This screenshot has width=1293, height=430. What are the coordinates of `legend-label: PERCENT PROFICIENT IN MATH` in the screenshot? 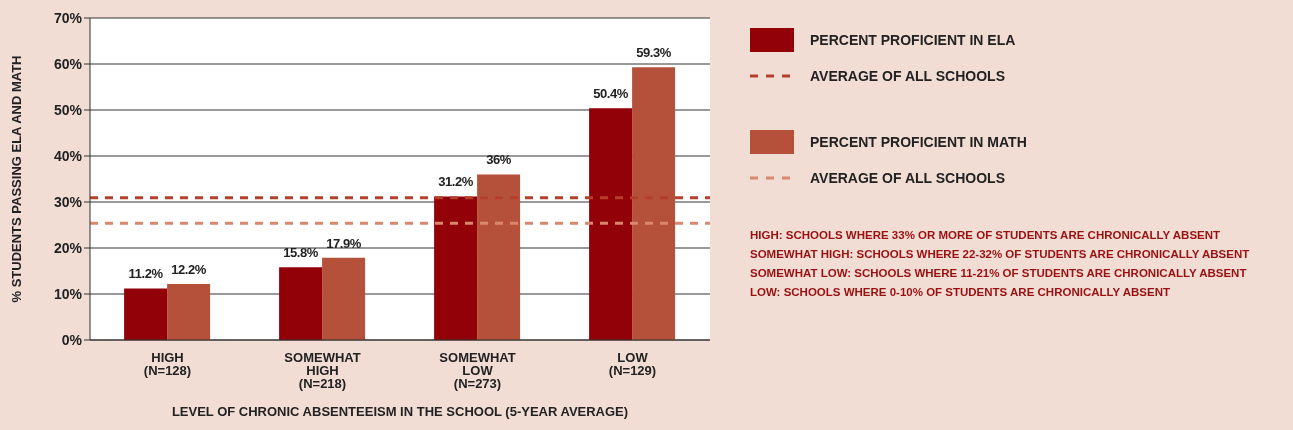 It's located at (918, 142).